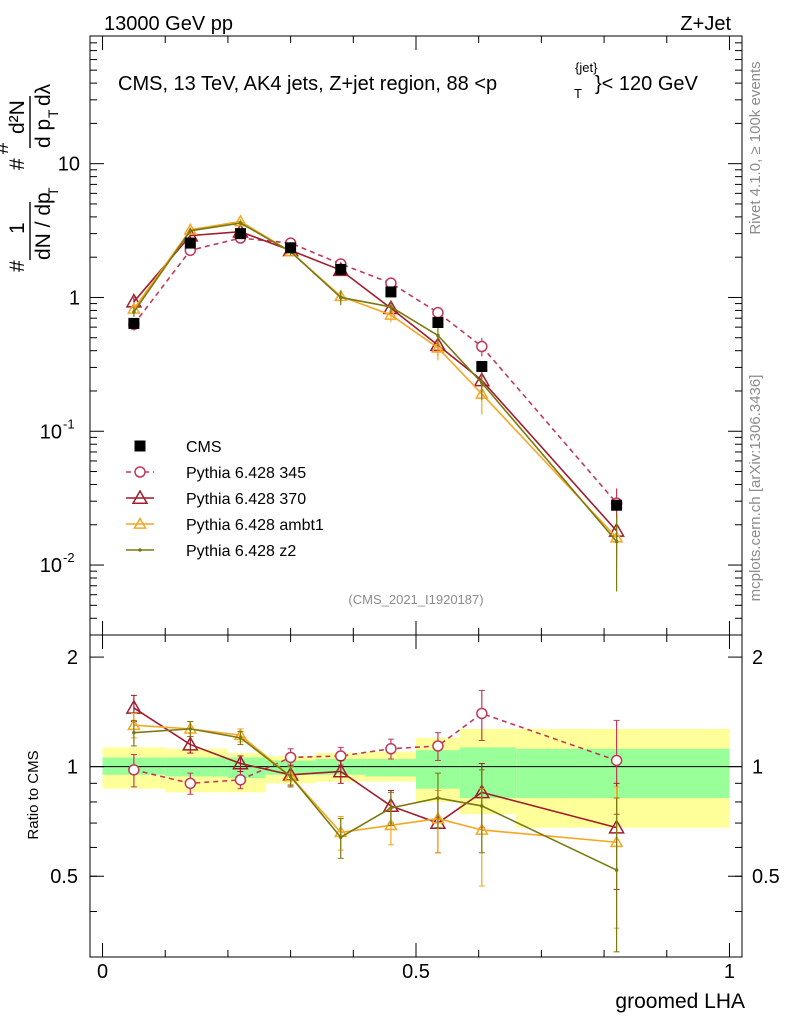  Describe the element at coordinates (57, 563) in the screenshot. I see `y-tick-label: 10 -2` at that location.